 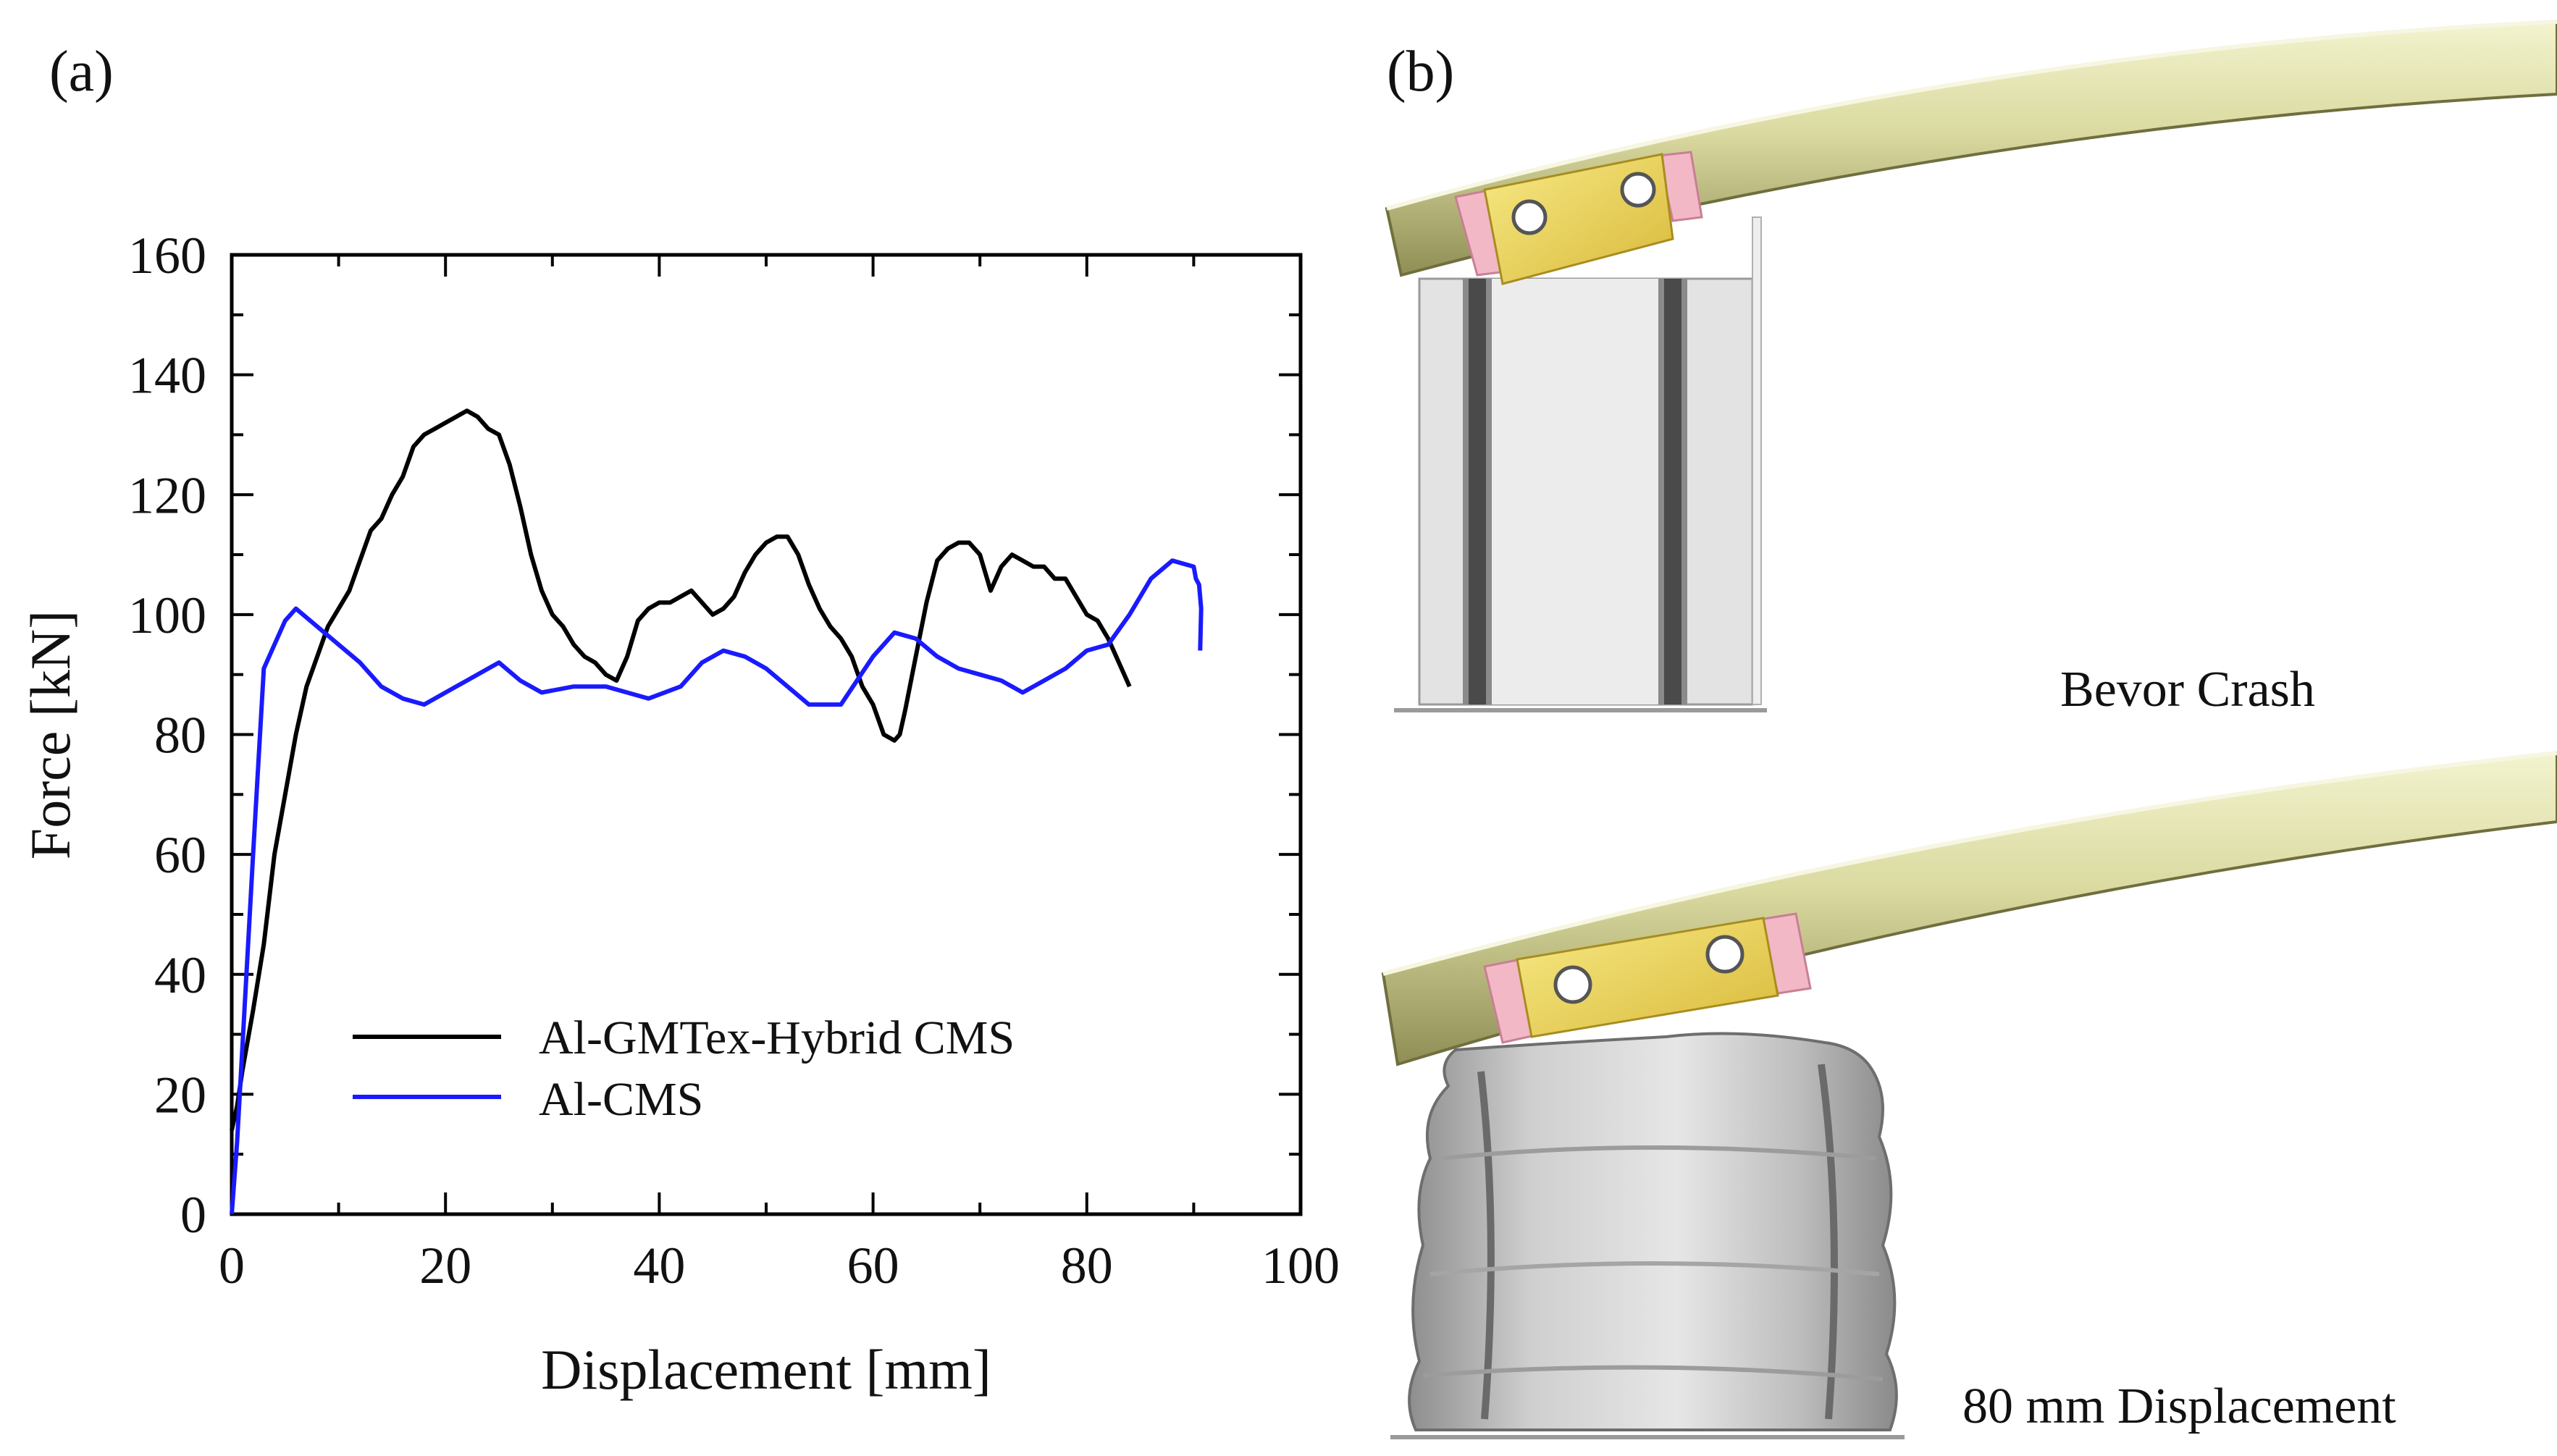 I want to click on x-tick-label: 0, so click(x=232, y=1266).